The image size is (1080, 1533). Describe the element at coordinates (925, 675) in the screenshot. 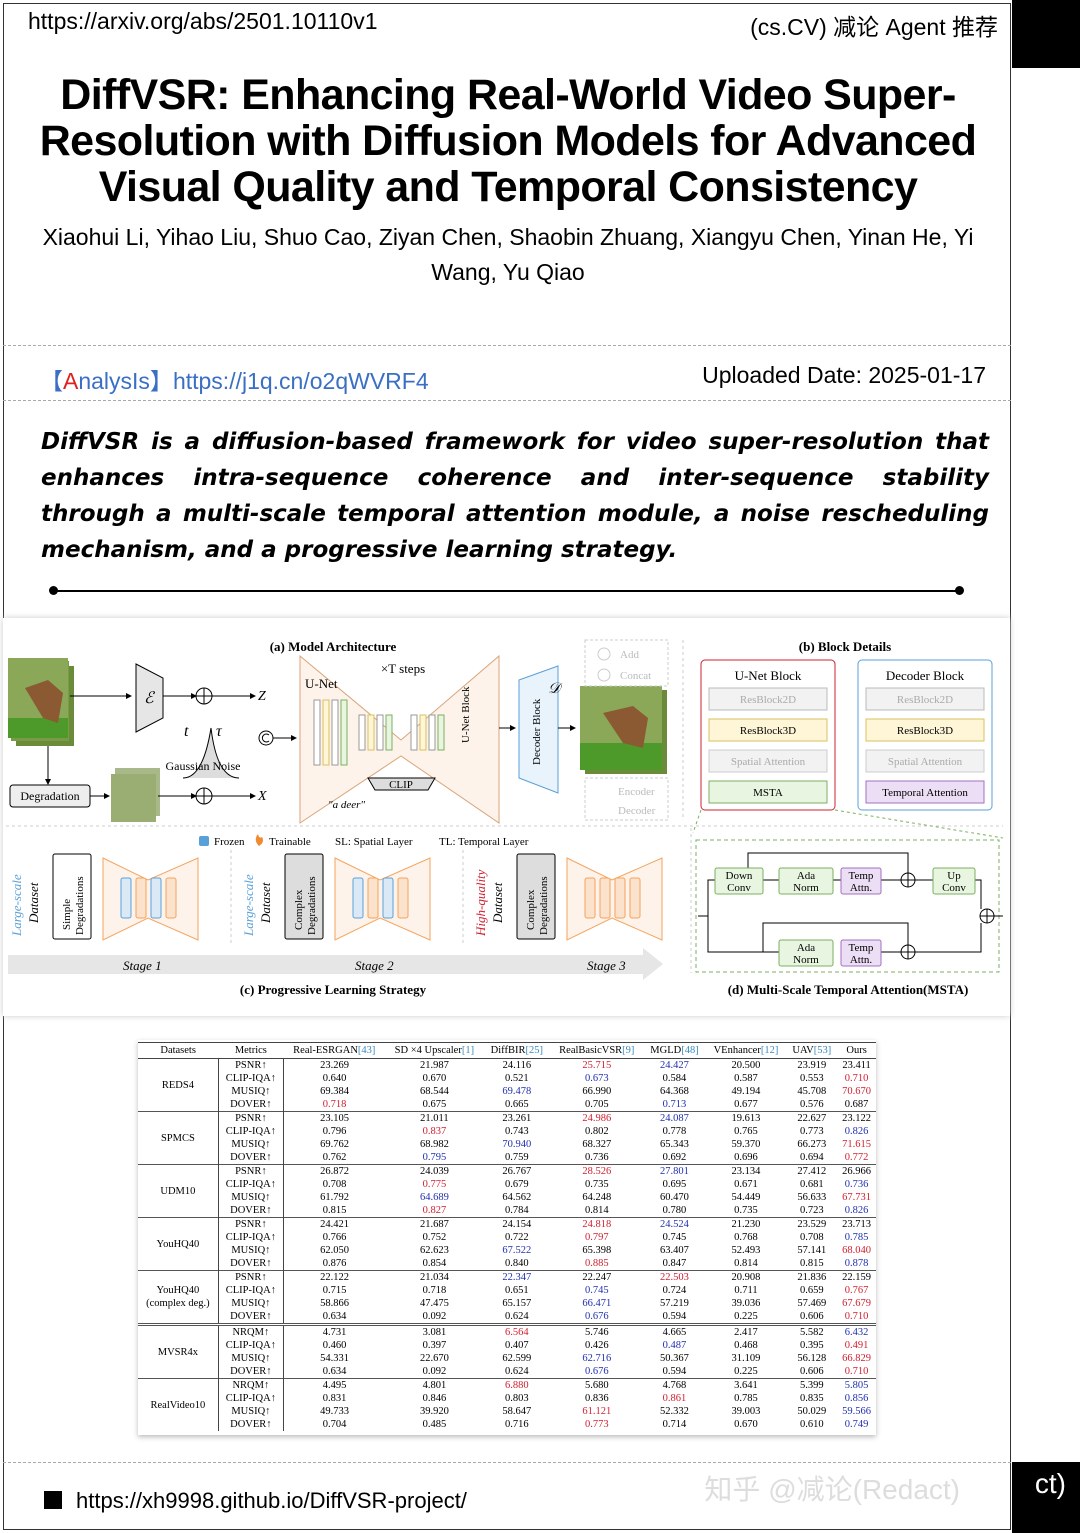

I see `decoder-block-title: Decoder Block` at that location.